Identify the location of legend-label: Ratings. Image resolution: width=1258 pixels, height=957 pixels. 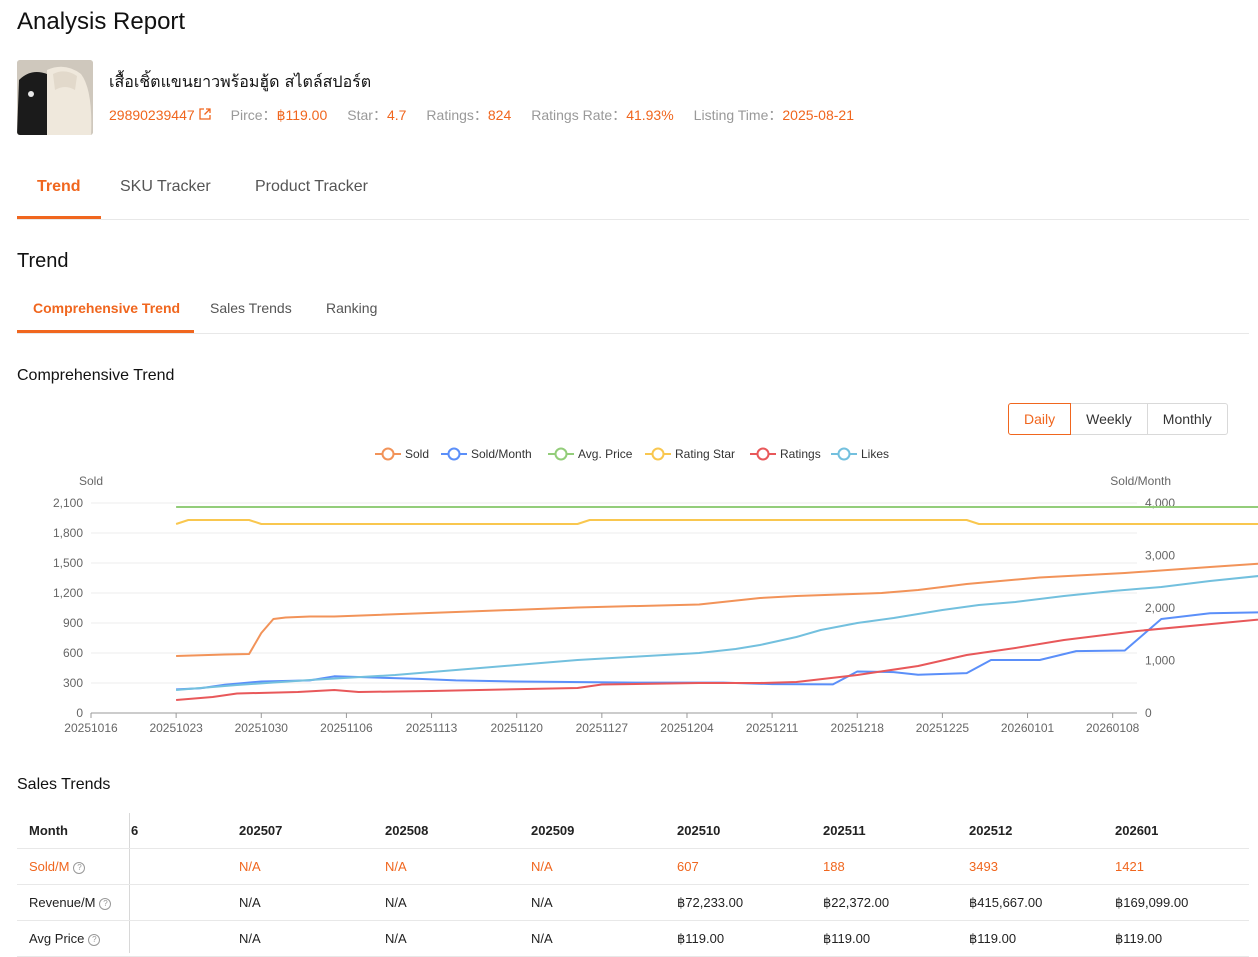
(800, 454).